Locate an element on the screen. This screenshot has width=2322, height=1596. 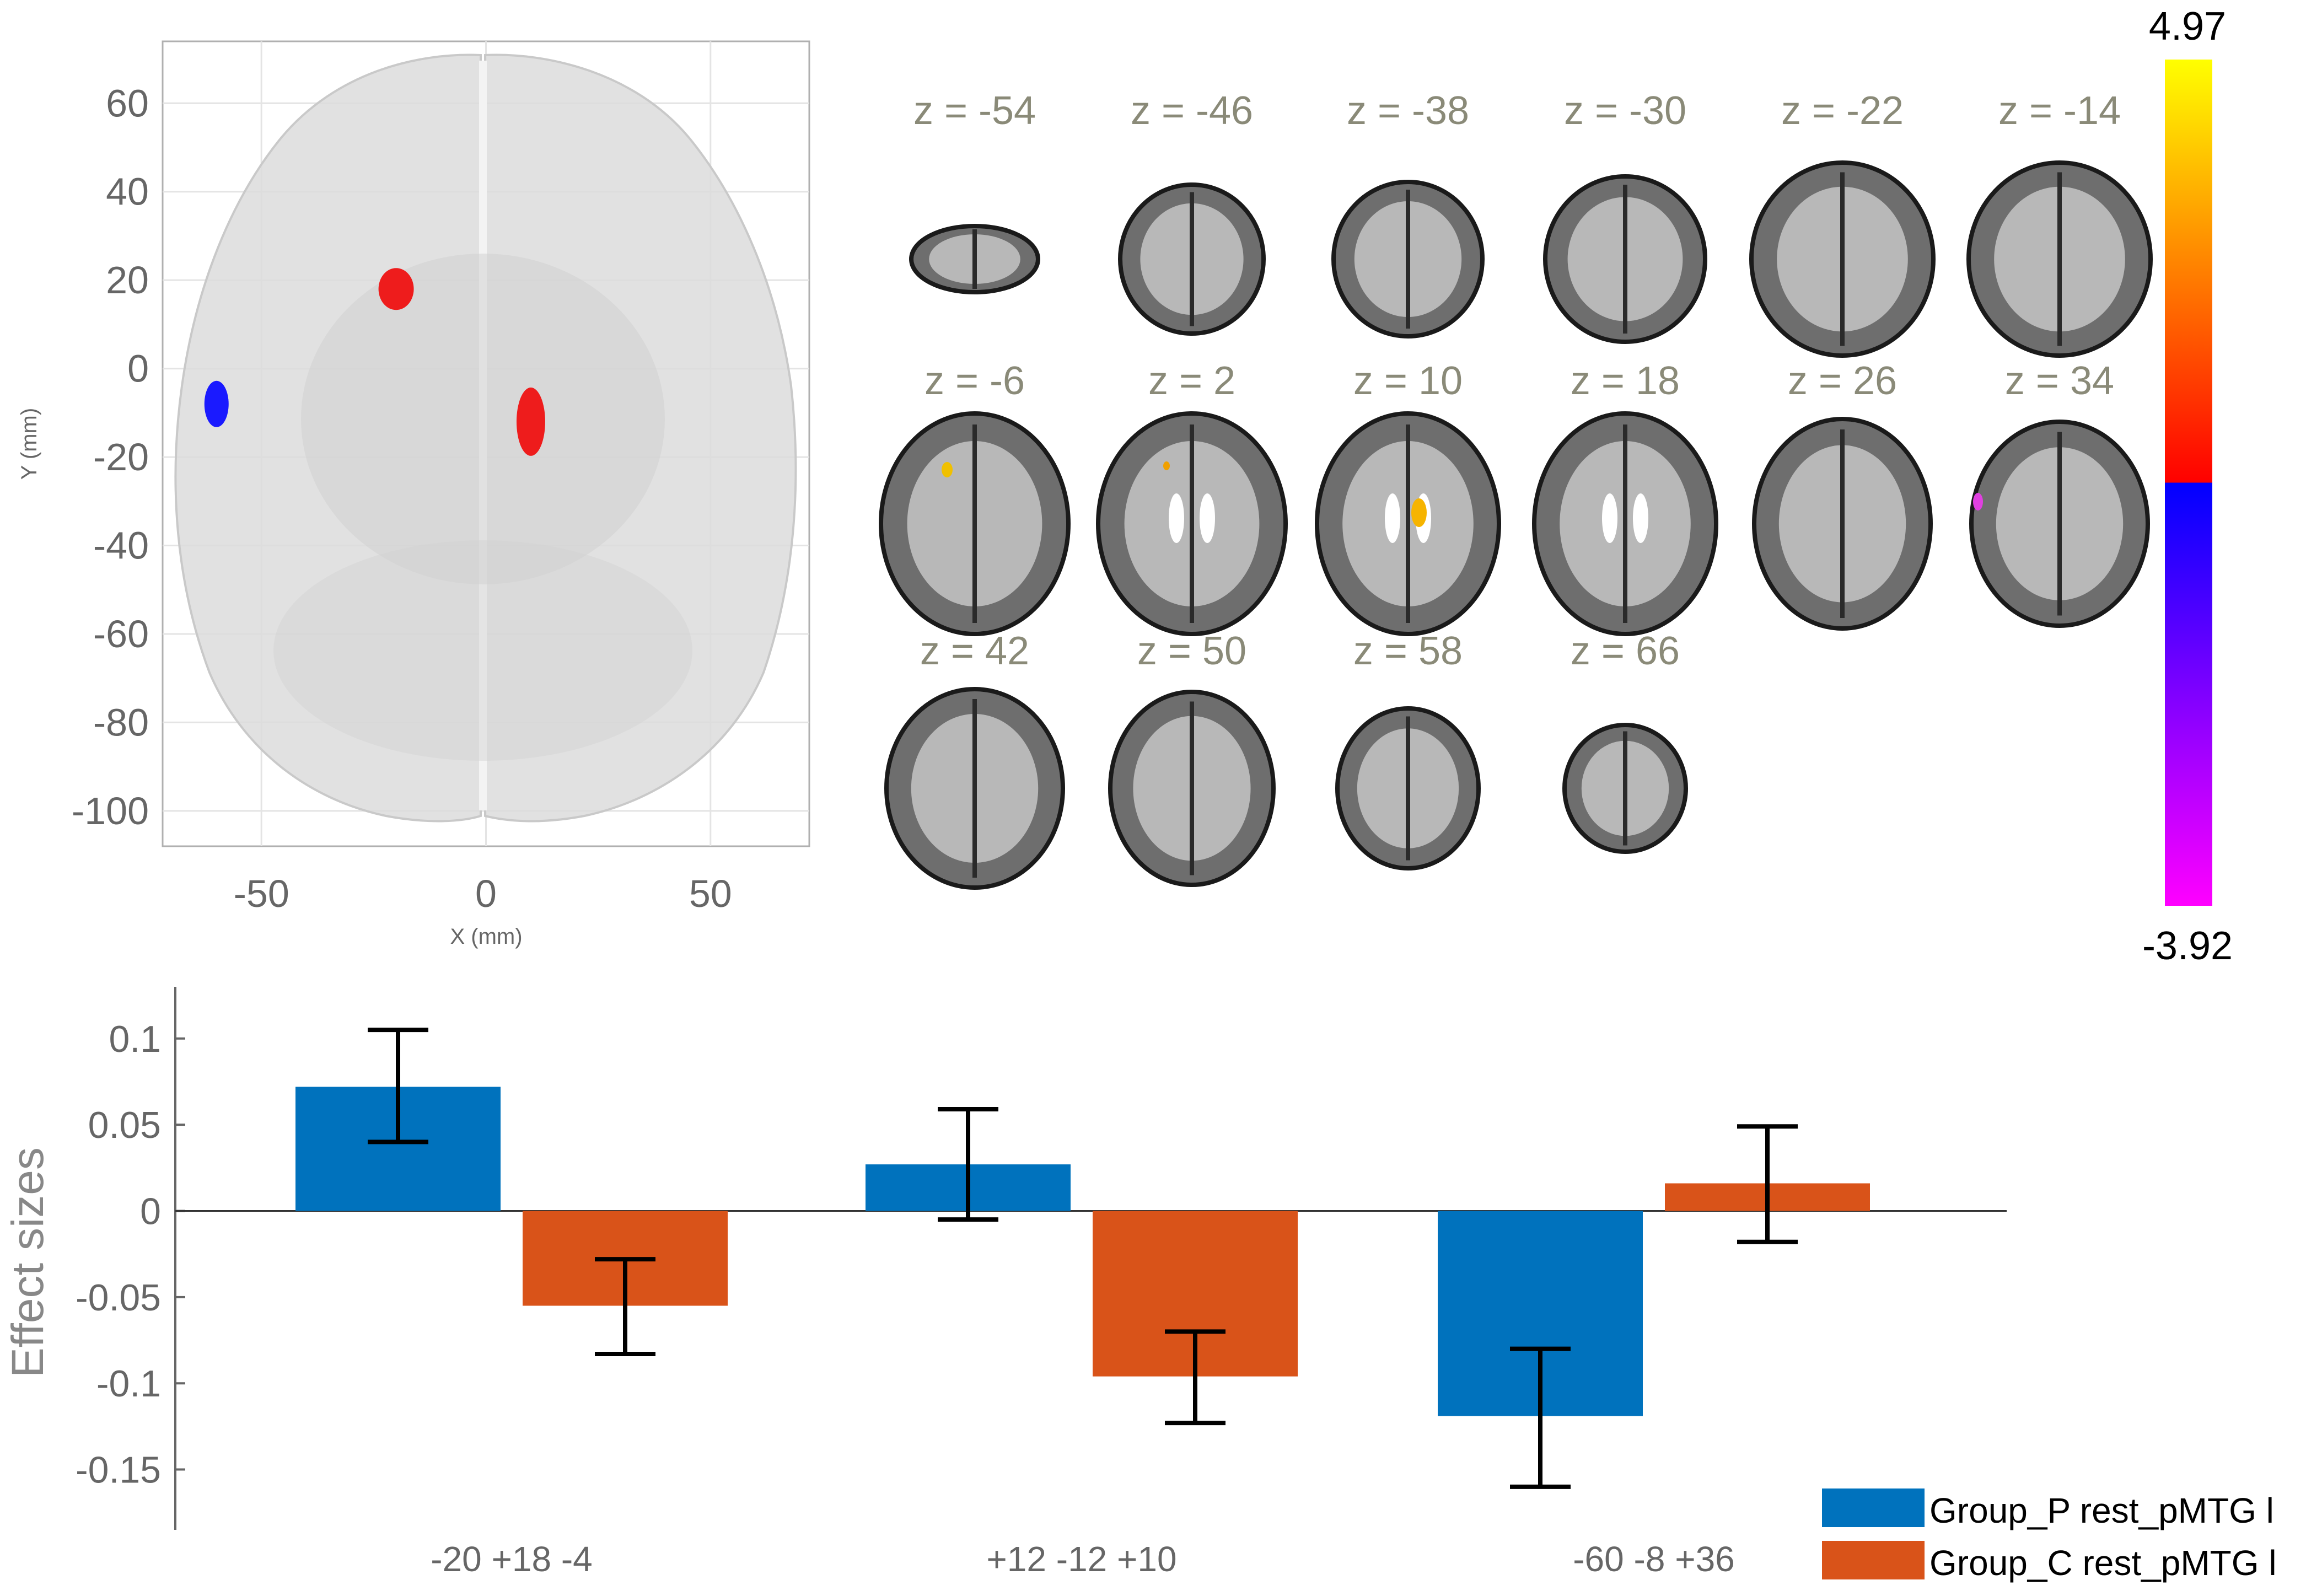
glass-x-tick-label: -50 is located at coordinates (261, 893).